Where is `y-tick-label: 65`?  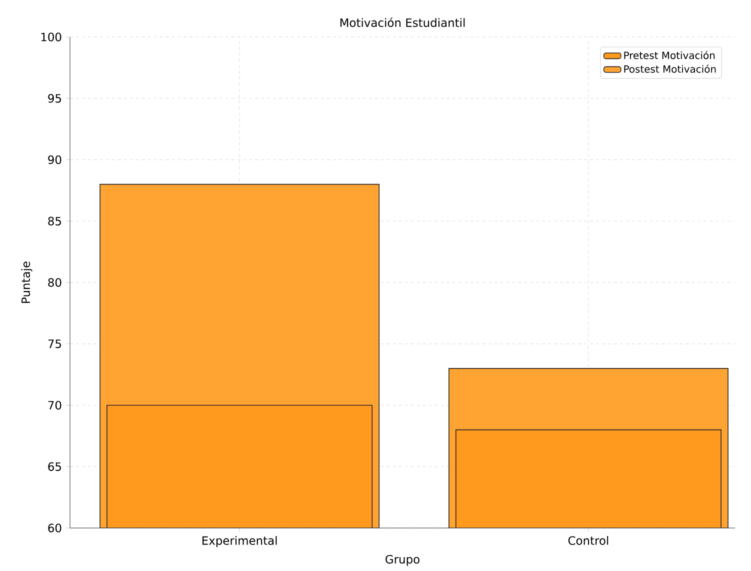 y-tick-label: 65 is located at coordinates (54, 466).